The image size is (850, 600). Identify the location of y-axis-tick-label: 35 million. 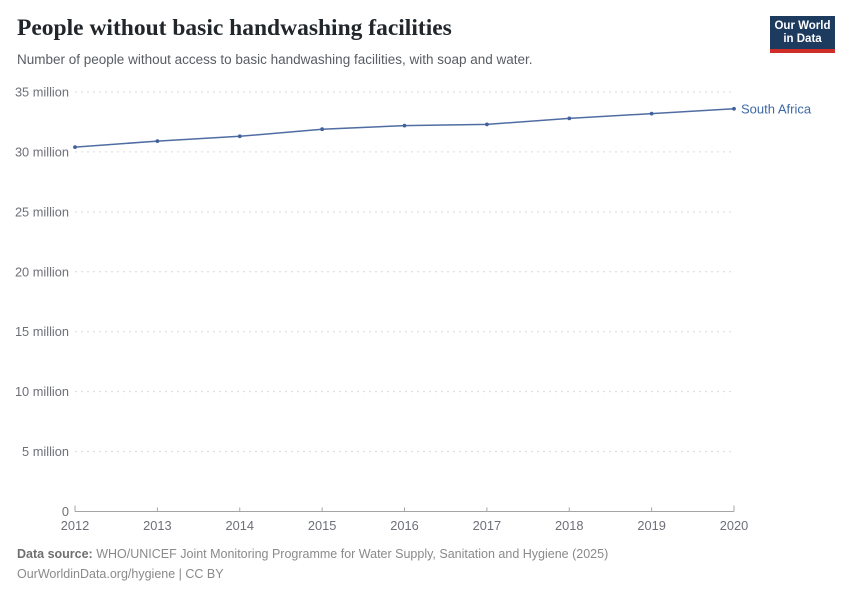
(42, 92).